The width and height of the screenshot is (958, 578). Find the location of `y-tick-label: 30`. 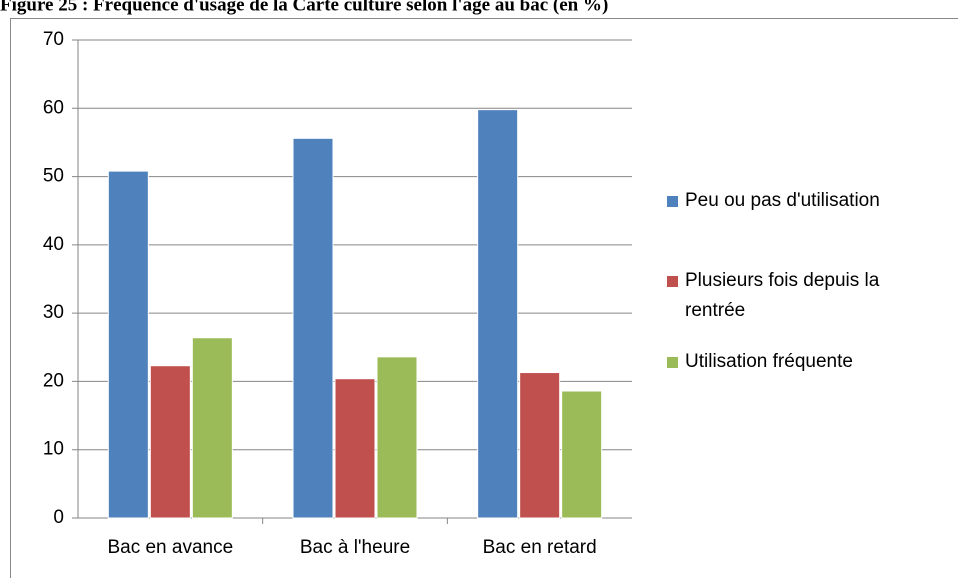

y-tick-label: 30 is located at coordinates (53, 312).